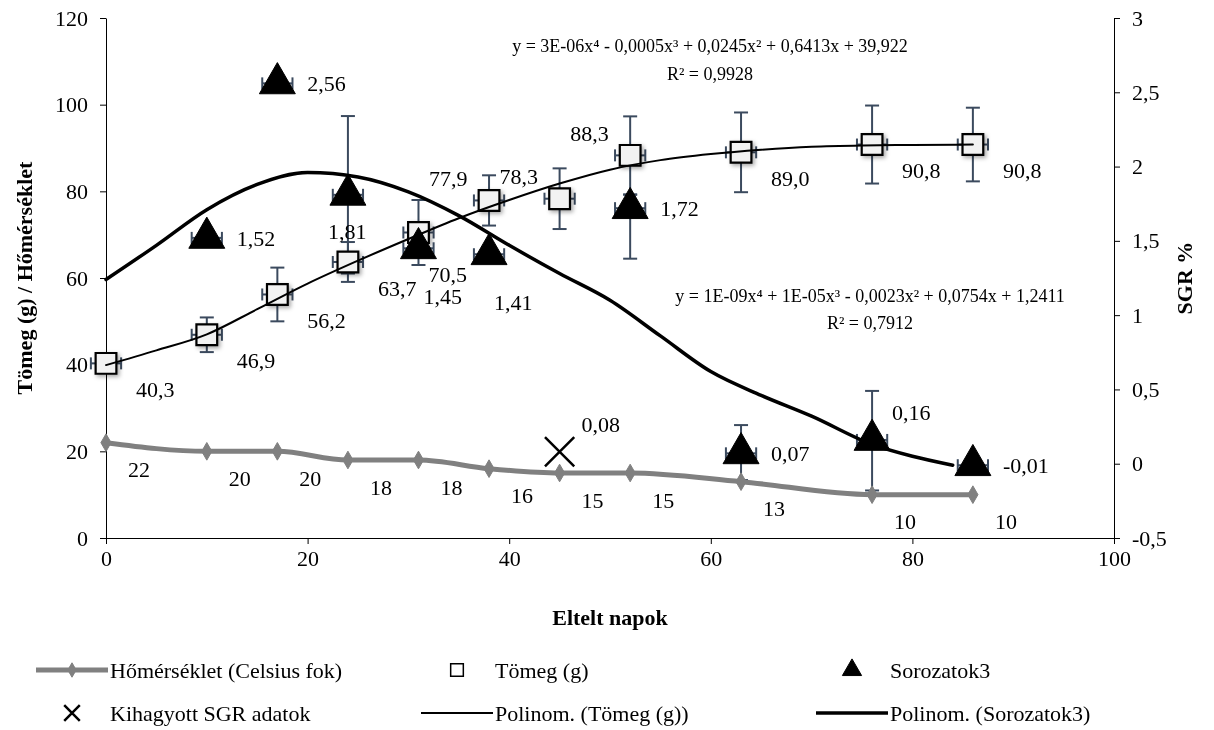 The height and width of the screenshot is (730, 1214). What do you see at coordinates (77, 191) in the screenshot?
I see `y-tick-label: 80` at bounding box center [77, 191].